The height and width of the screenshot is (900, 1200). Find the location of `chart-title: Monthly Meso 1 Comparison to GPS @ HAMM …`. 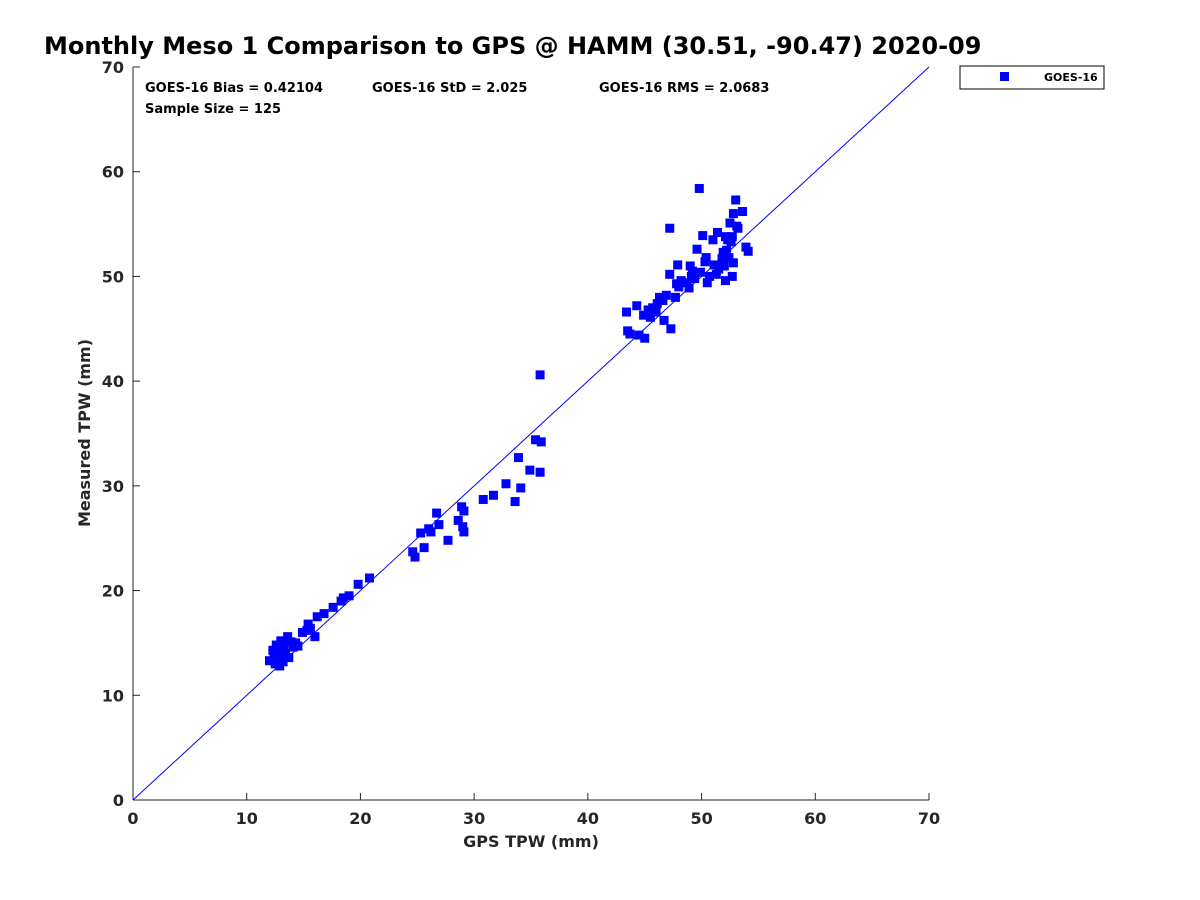

chart-title: Monthly Meso 1 Comparison to GPS @ HAMM … is located at coordinates (512, 46).